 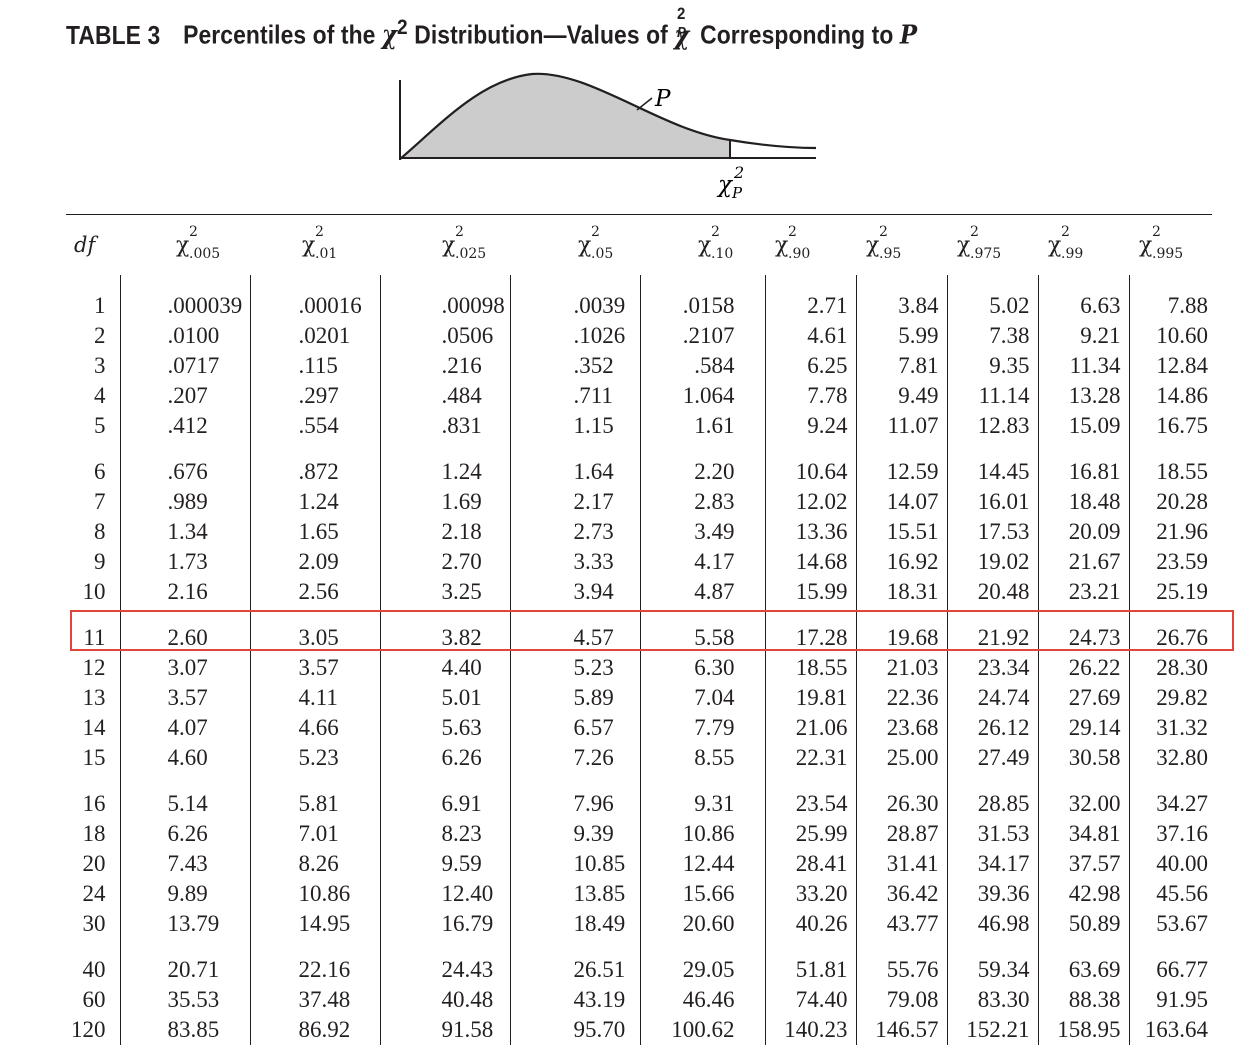 What do you see at coordinates (902, 366) in the screenshot?
I see `value-cell: 7.81` at bounding box center [902, 366].